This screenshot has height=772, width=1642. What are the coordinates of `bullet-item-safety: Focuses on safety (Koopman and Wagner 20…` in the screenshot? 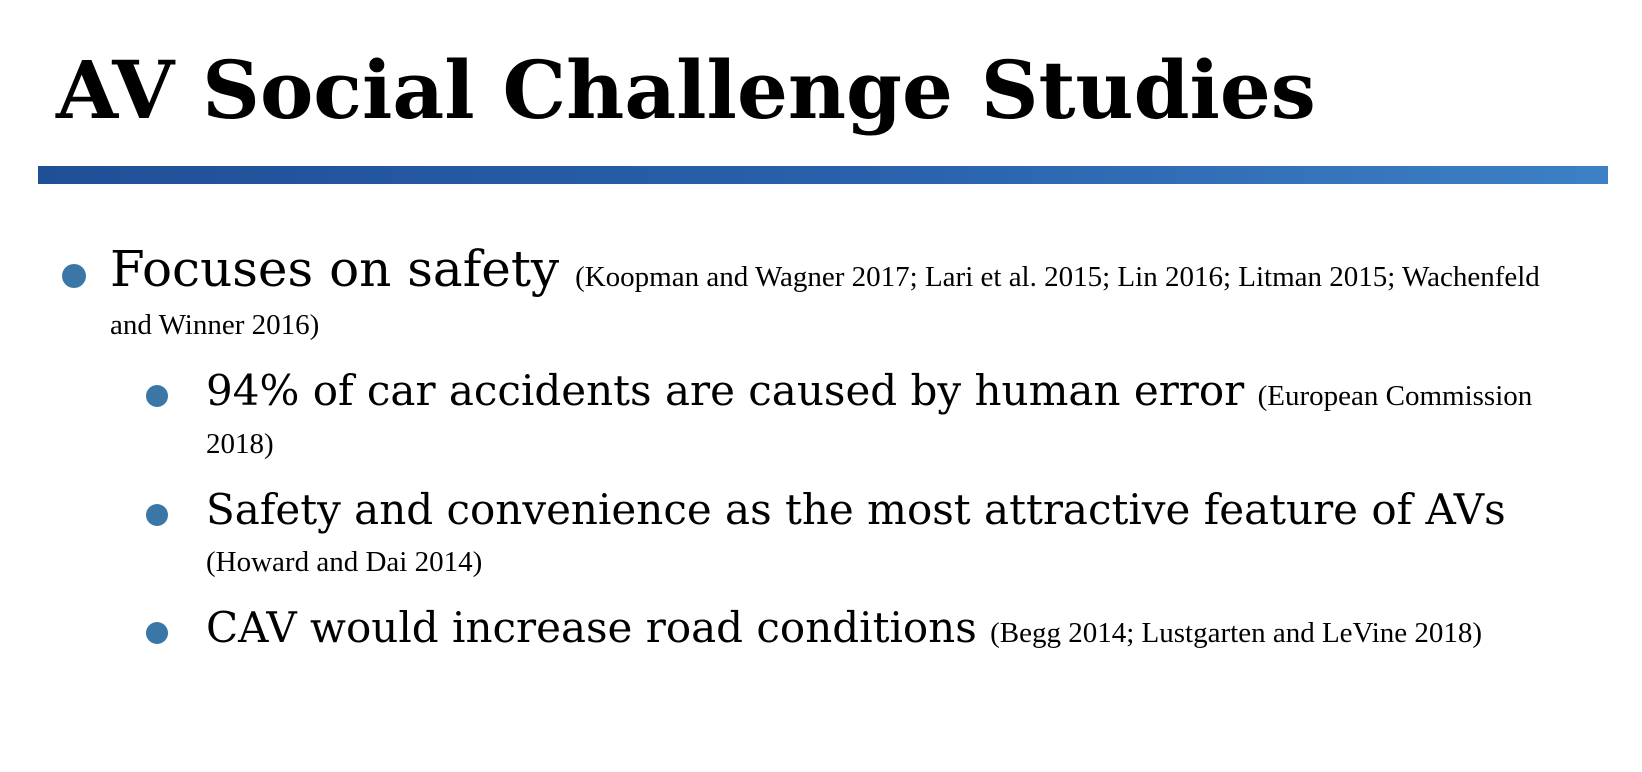 It's located at (821, 293).